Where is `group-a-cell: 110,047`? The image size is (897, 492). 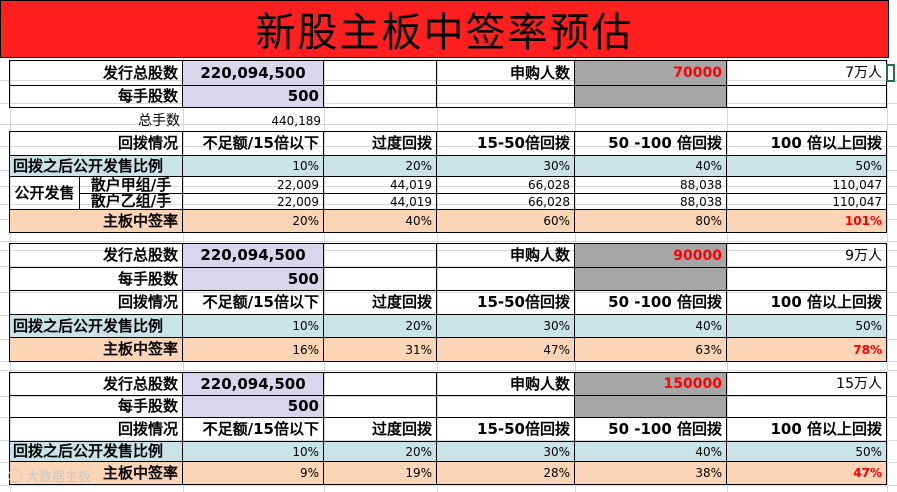
group-a-cell: 110,047 is located at coordinates (806, 185).